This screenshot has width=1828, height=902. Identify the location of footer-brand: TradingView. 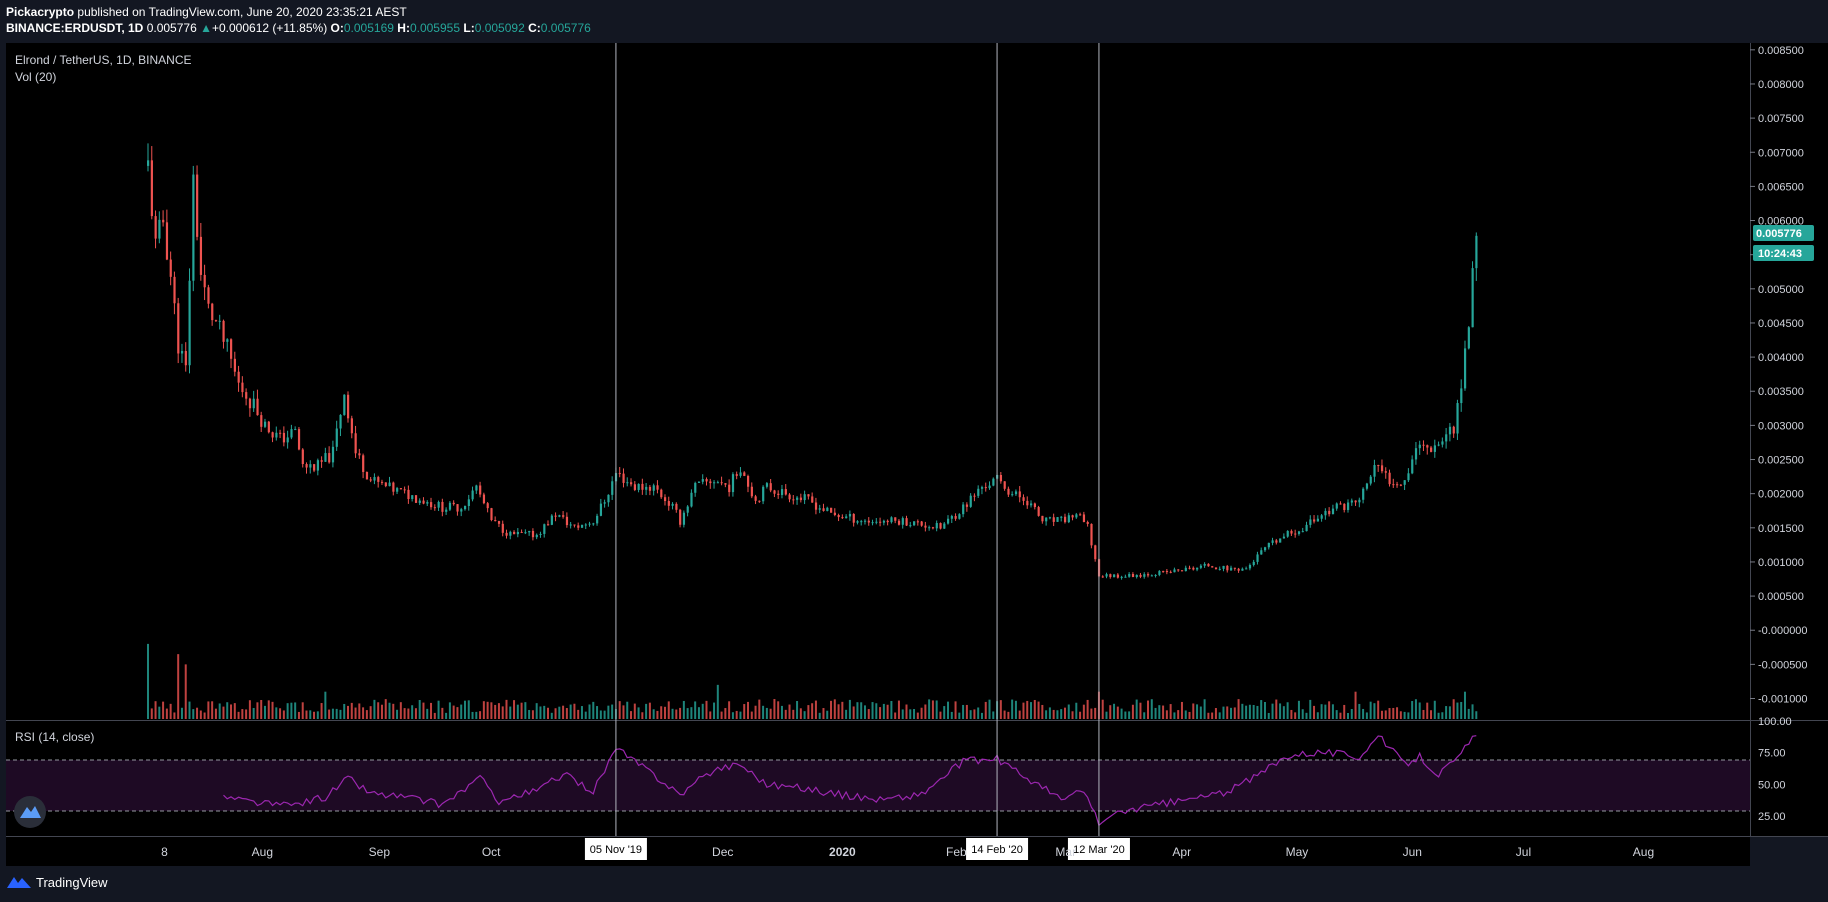
(72, 882).